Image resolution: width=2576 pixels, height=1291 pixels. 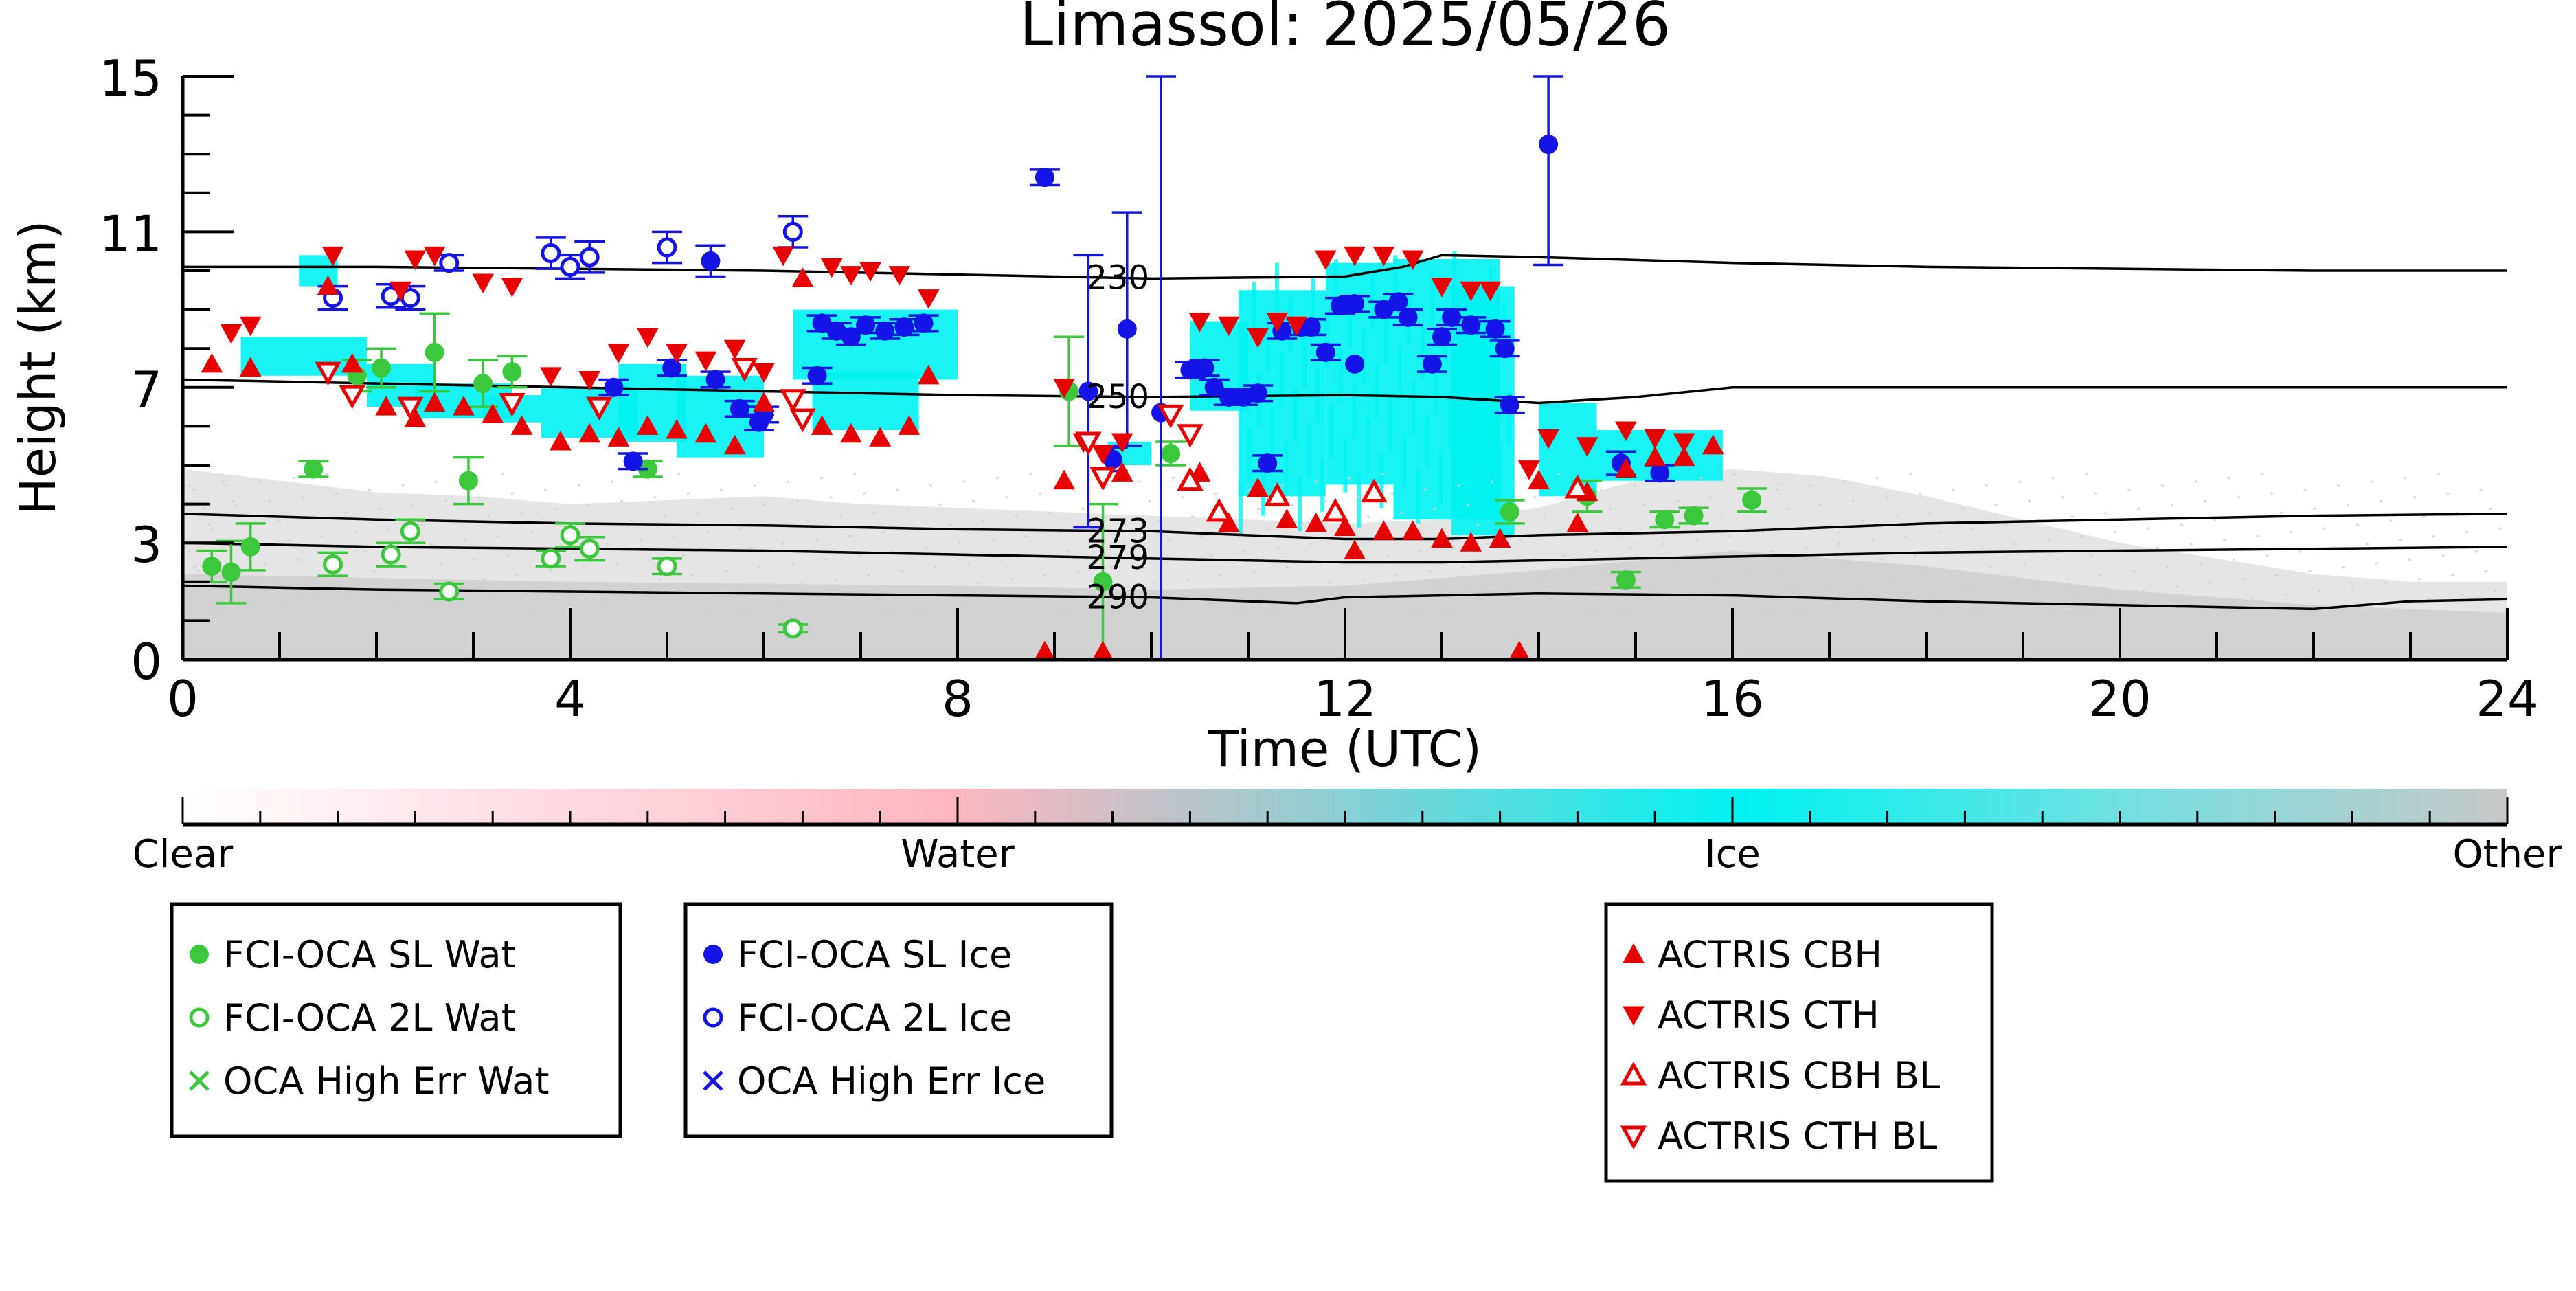 I want to click on x-axis-label: Time (UTC), so click(x=1345, y=749).